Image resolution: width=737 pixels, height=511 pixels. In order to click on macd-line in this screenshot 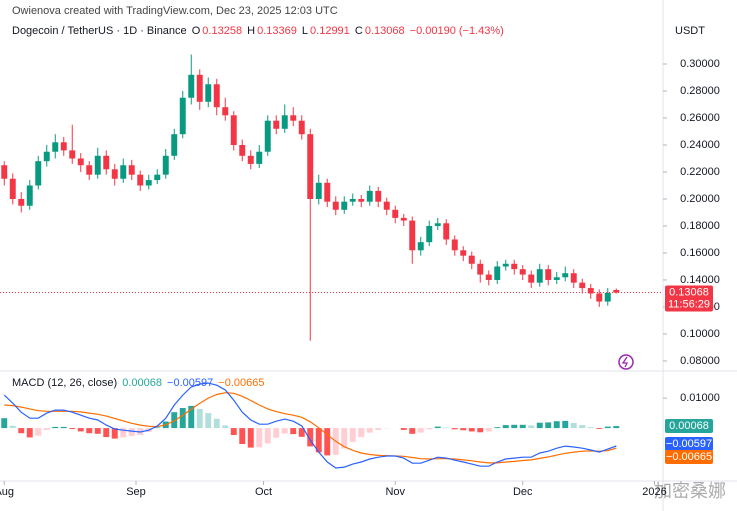, I will do `click(310, 425)`.